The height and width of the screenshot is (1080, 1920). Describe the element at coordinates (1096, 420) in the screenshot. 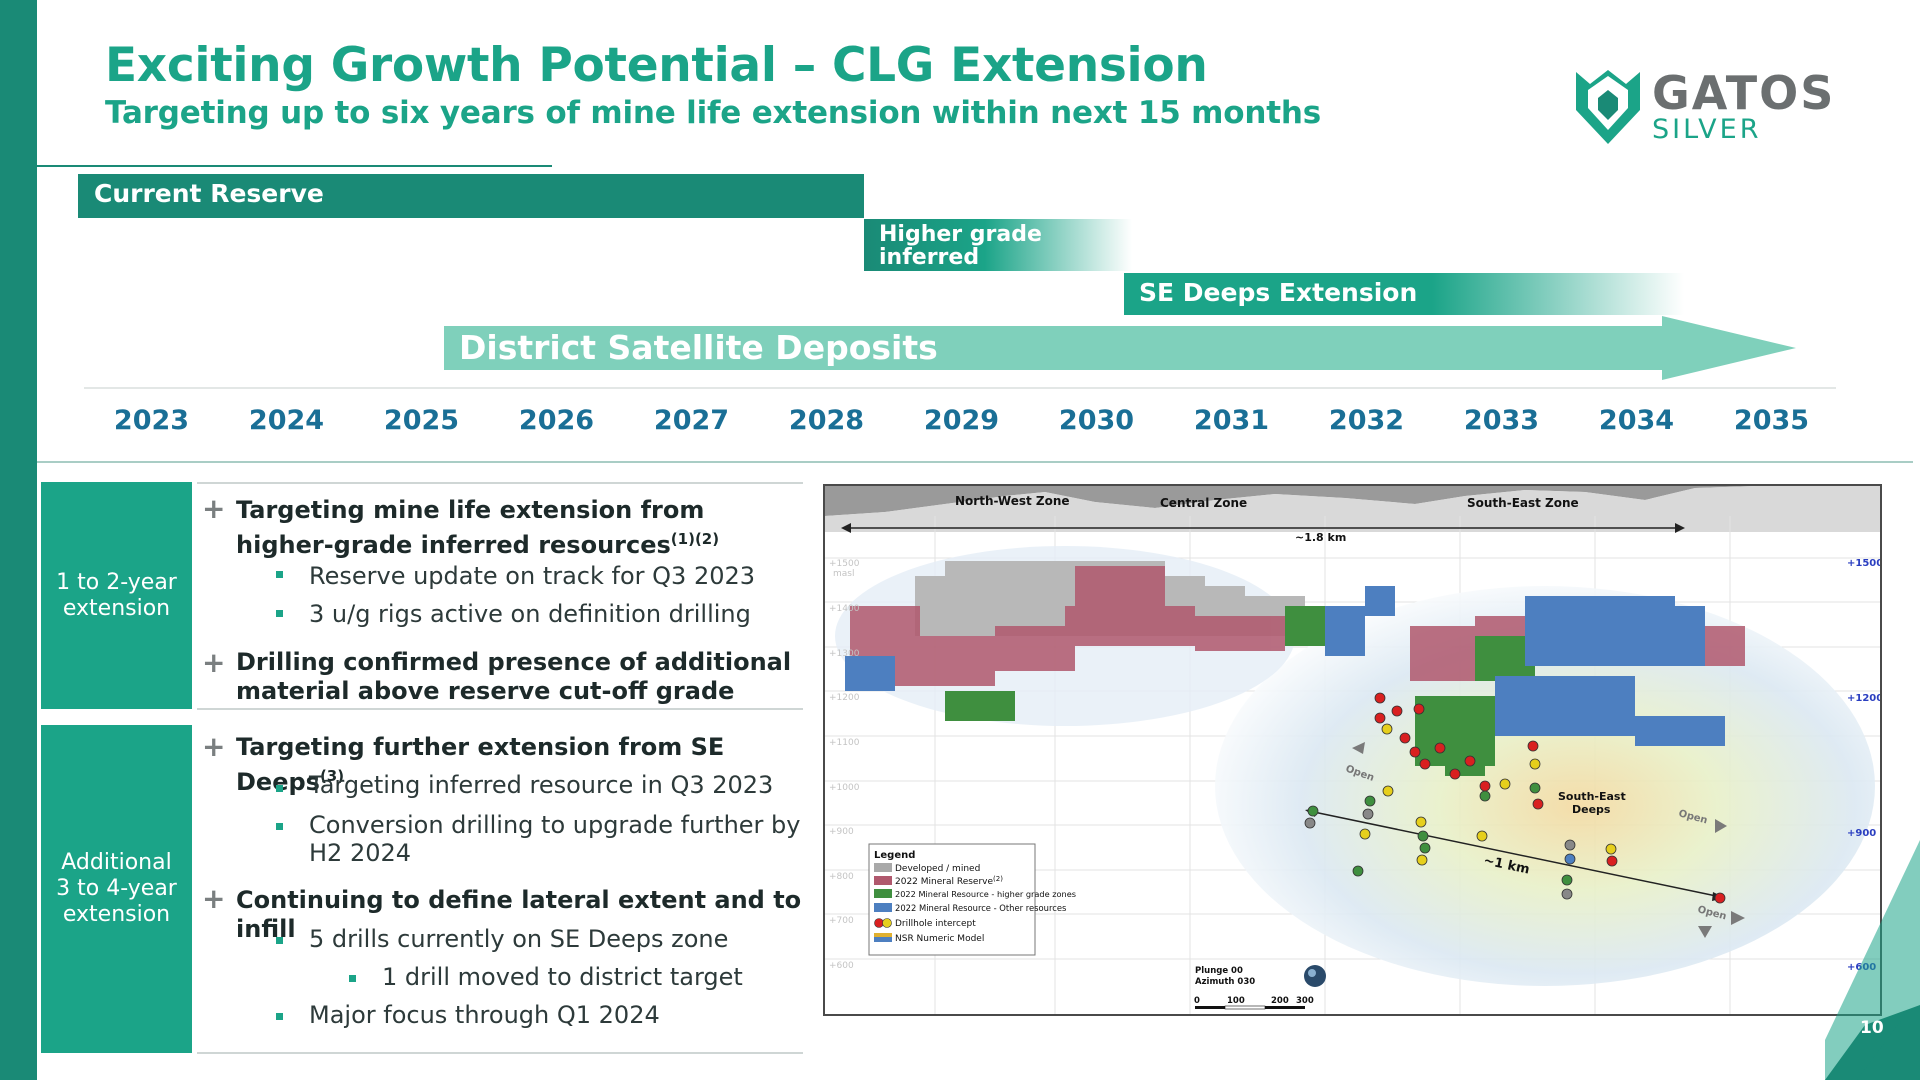

I see `year-label: 2030` at that location.